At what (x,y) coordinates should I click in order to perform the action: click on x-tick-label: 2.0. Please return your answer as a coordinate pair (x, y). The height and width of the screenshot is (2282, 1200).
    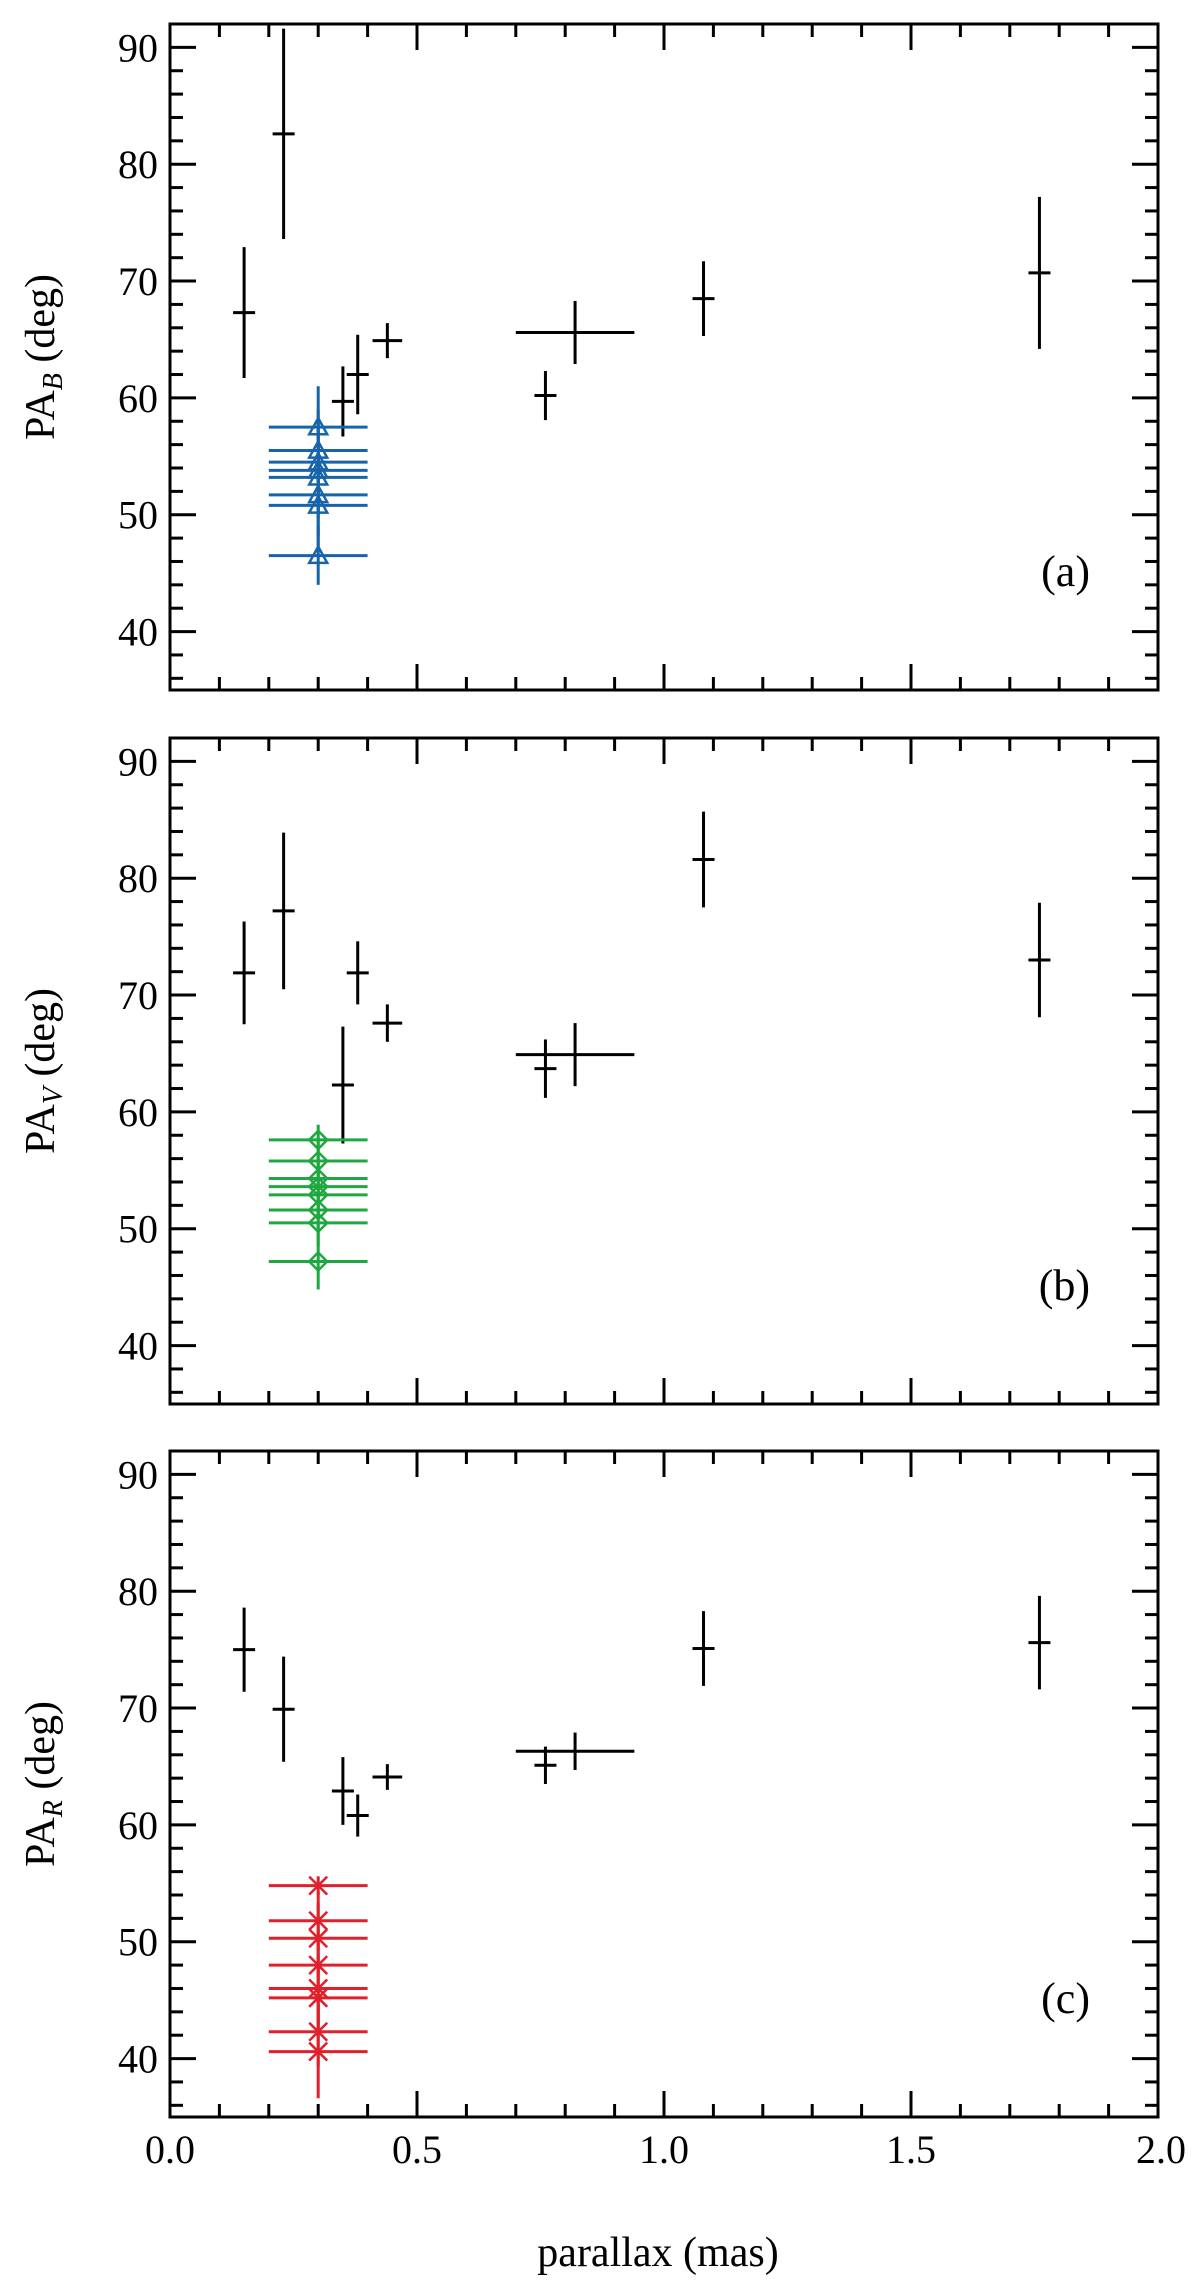
    Looking at the image, I should click on (1161, 2149).